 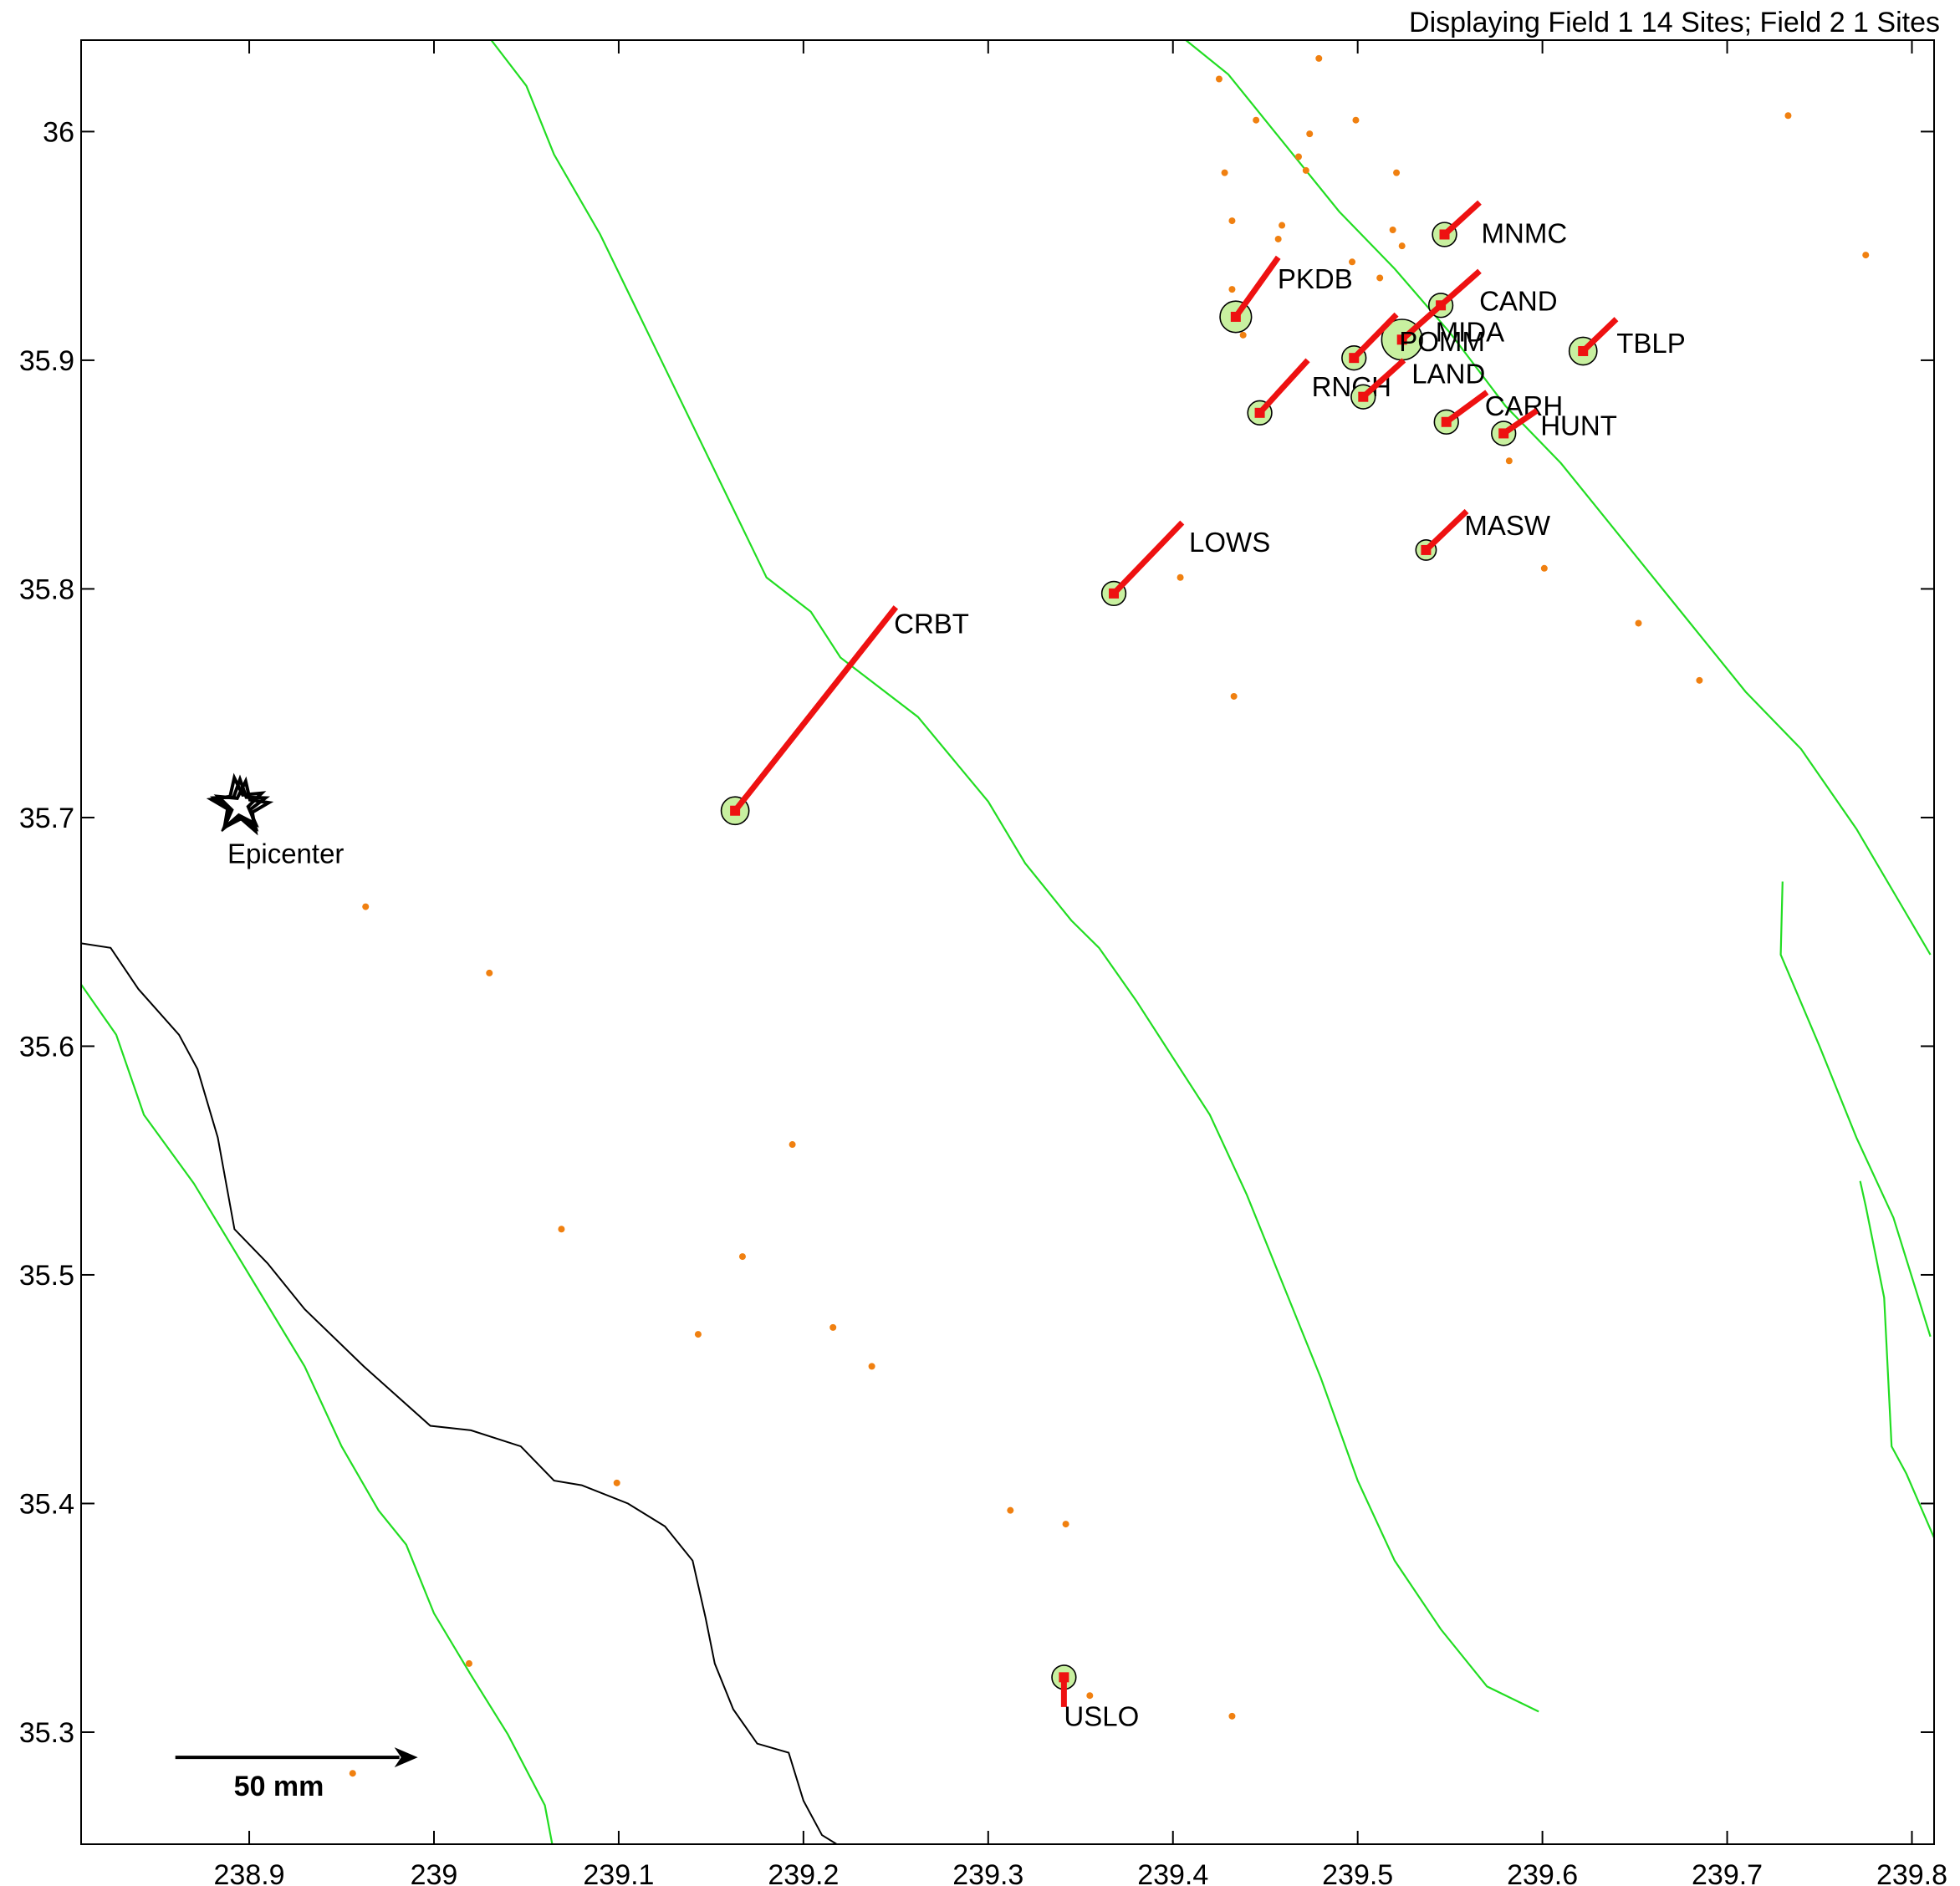 I want to click on site-land: LAND, so click(x=1417, y=384).